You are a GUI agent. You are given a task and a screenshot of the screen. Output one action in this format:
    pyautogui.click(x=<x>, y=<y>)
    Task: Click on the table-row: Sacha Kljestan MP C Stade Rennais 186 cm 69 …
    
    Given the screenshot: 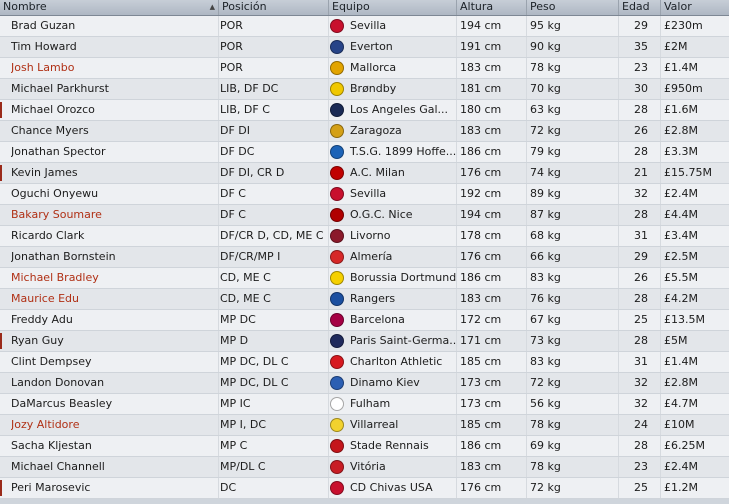 What is the action you would take?
    pyautogui.click(x=364, y=446)
    